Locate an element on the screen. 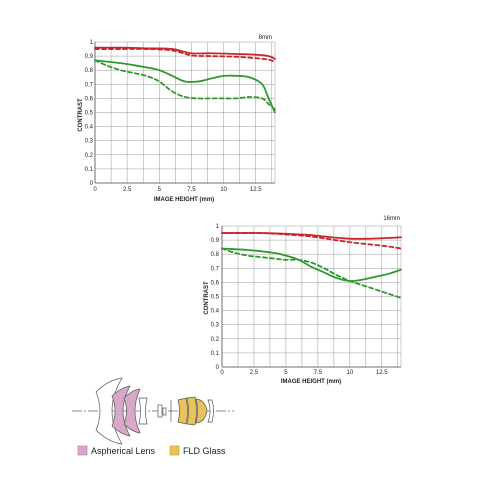 The image size is (480, 480). y-axis-label-16mm: CONTRAST is located at coordinates (207, 298).